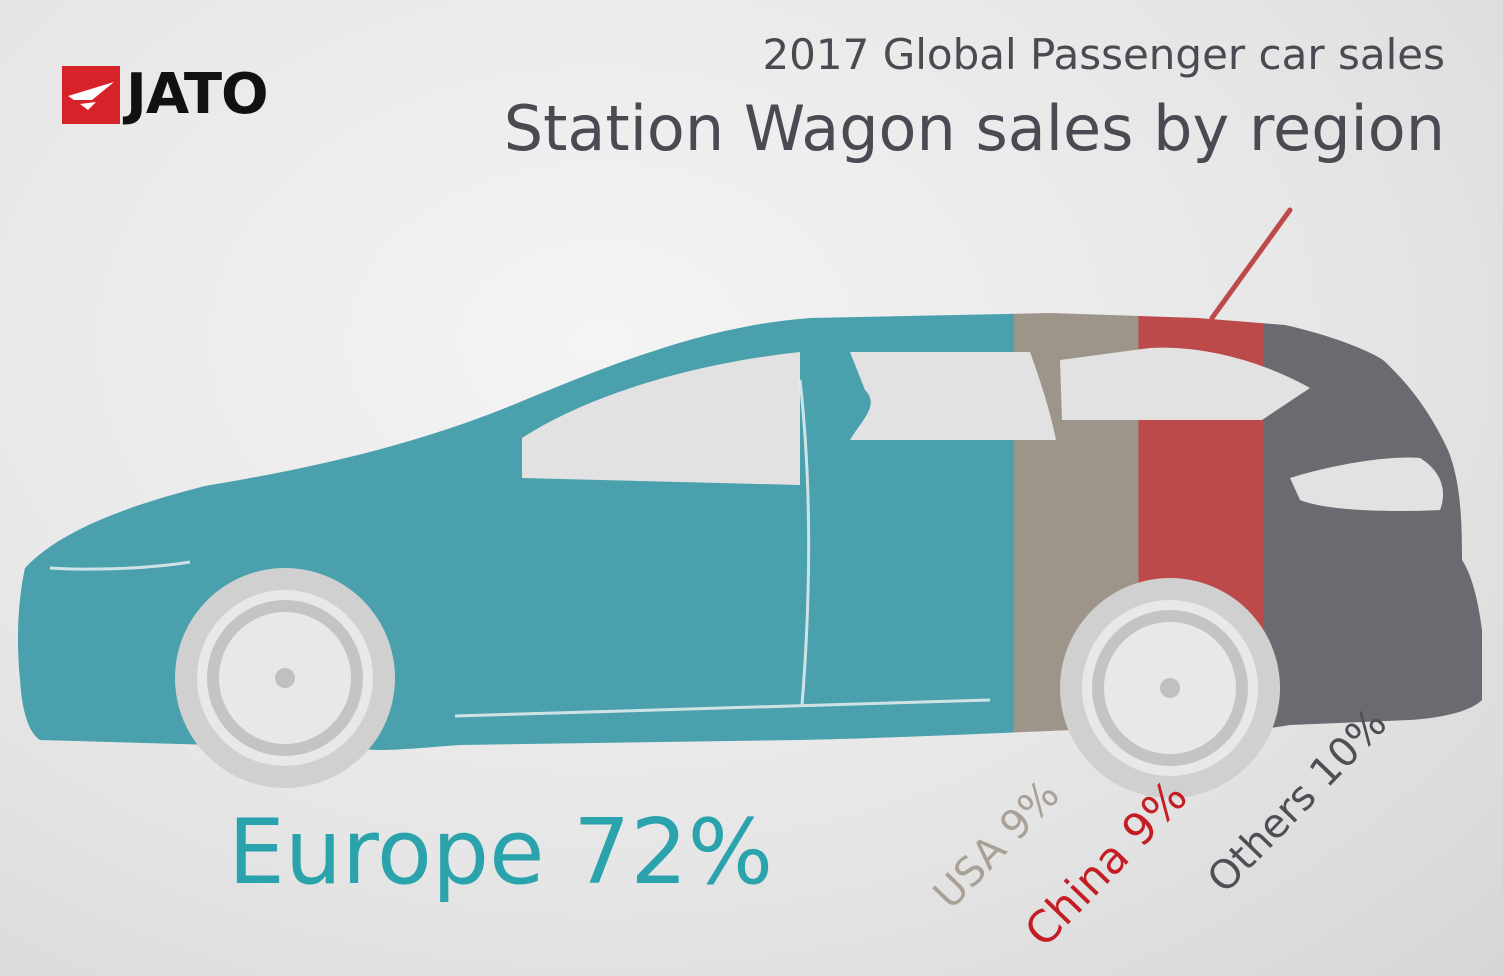 The height and width of the screenshot is (976, 1503). What do you see at coordinates (285, 678) in the screenshot?
I see `front-wheel` at bounding box center [285, 678].